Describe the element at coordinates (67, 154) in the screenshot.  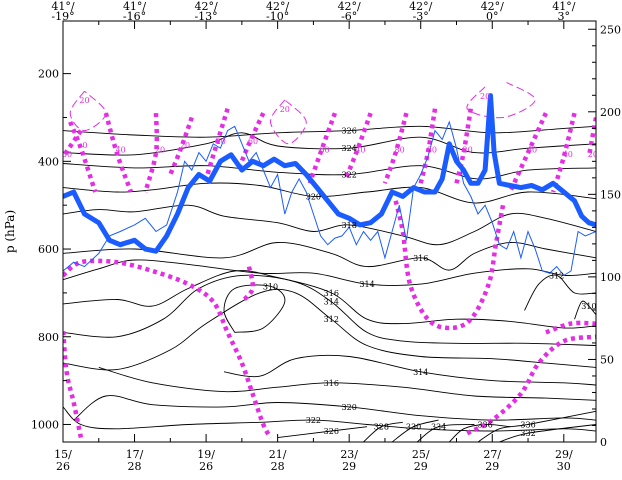
I see `magenta-dashed-label-5: 30` at that location.